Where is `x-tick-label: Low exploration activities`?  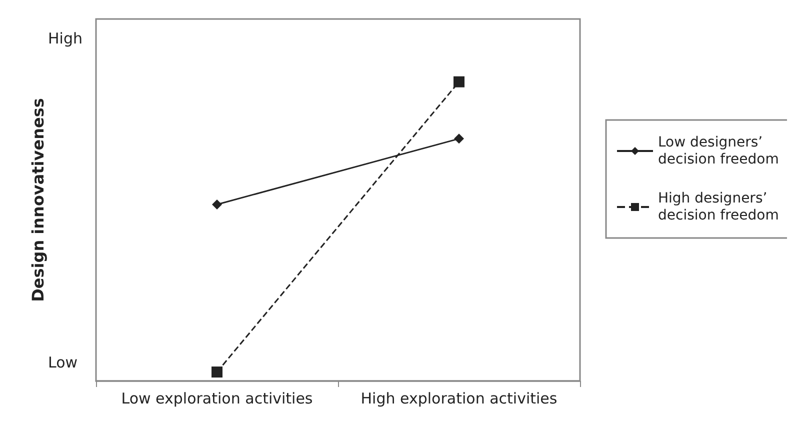
x-tick-label: Low exploration activities is located at coordinates (217, 399).